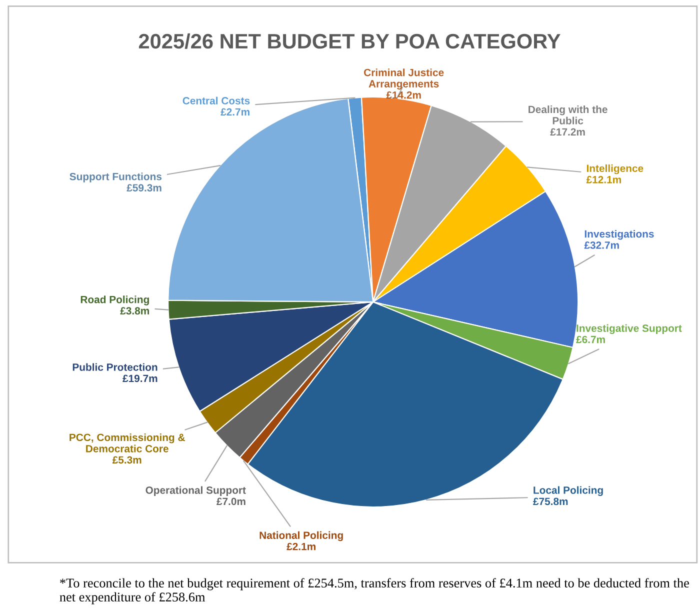 Image resolution: width=699 pixels, height=615 pixels. I want to click on slice-label: Support Functions, so click(116, 177).